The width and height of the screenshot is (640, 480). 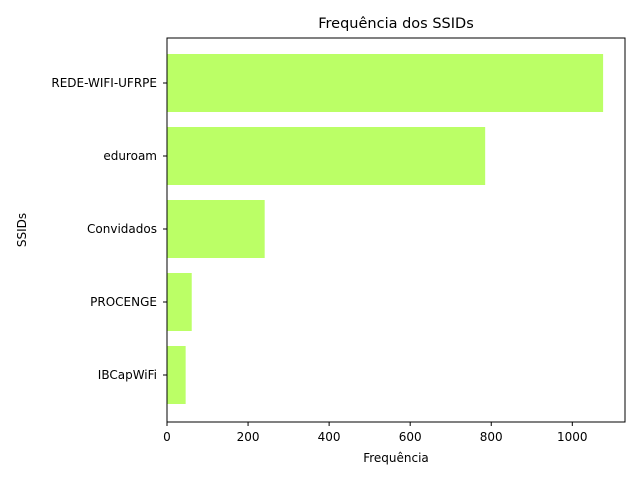 What do you see at coordinates (491, 437) in the screenshot?
I see `x-tick-label: 800` at bounding box center [491, 437].